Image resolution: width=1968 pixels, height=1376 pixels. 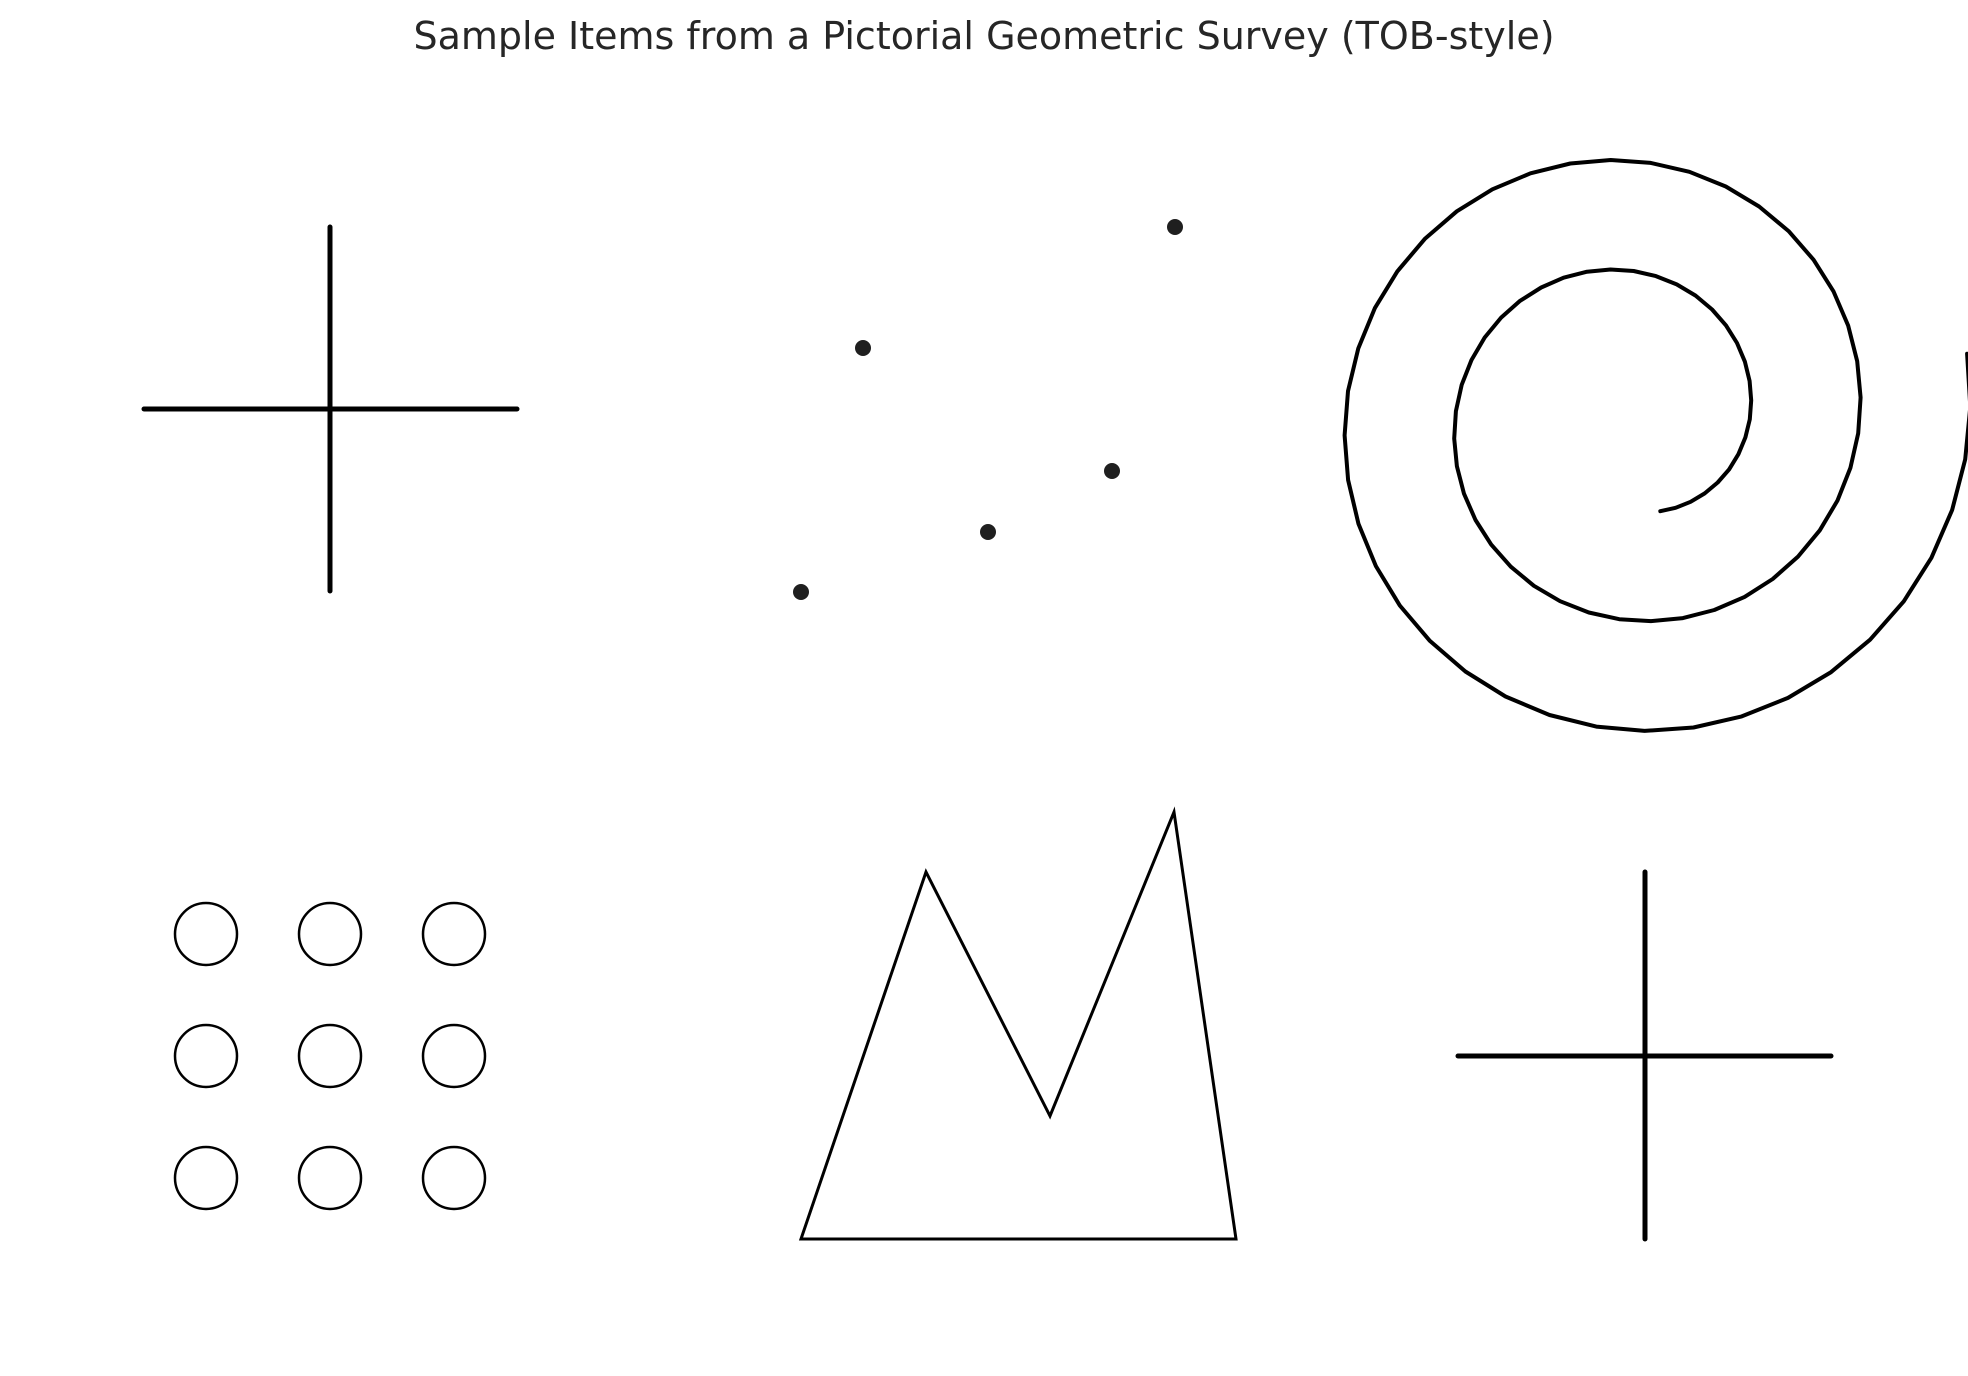 I want to click on m-shape-figure, so click(x=1018, y=1025).